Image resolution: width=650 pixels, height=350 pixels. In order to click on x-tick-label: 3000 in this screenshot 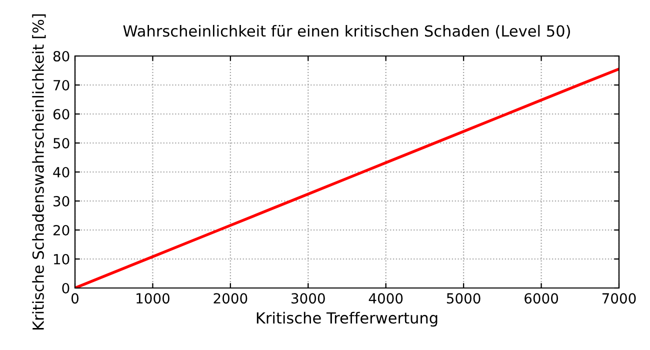, I will do `click(308, 298)`.